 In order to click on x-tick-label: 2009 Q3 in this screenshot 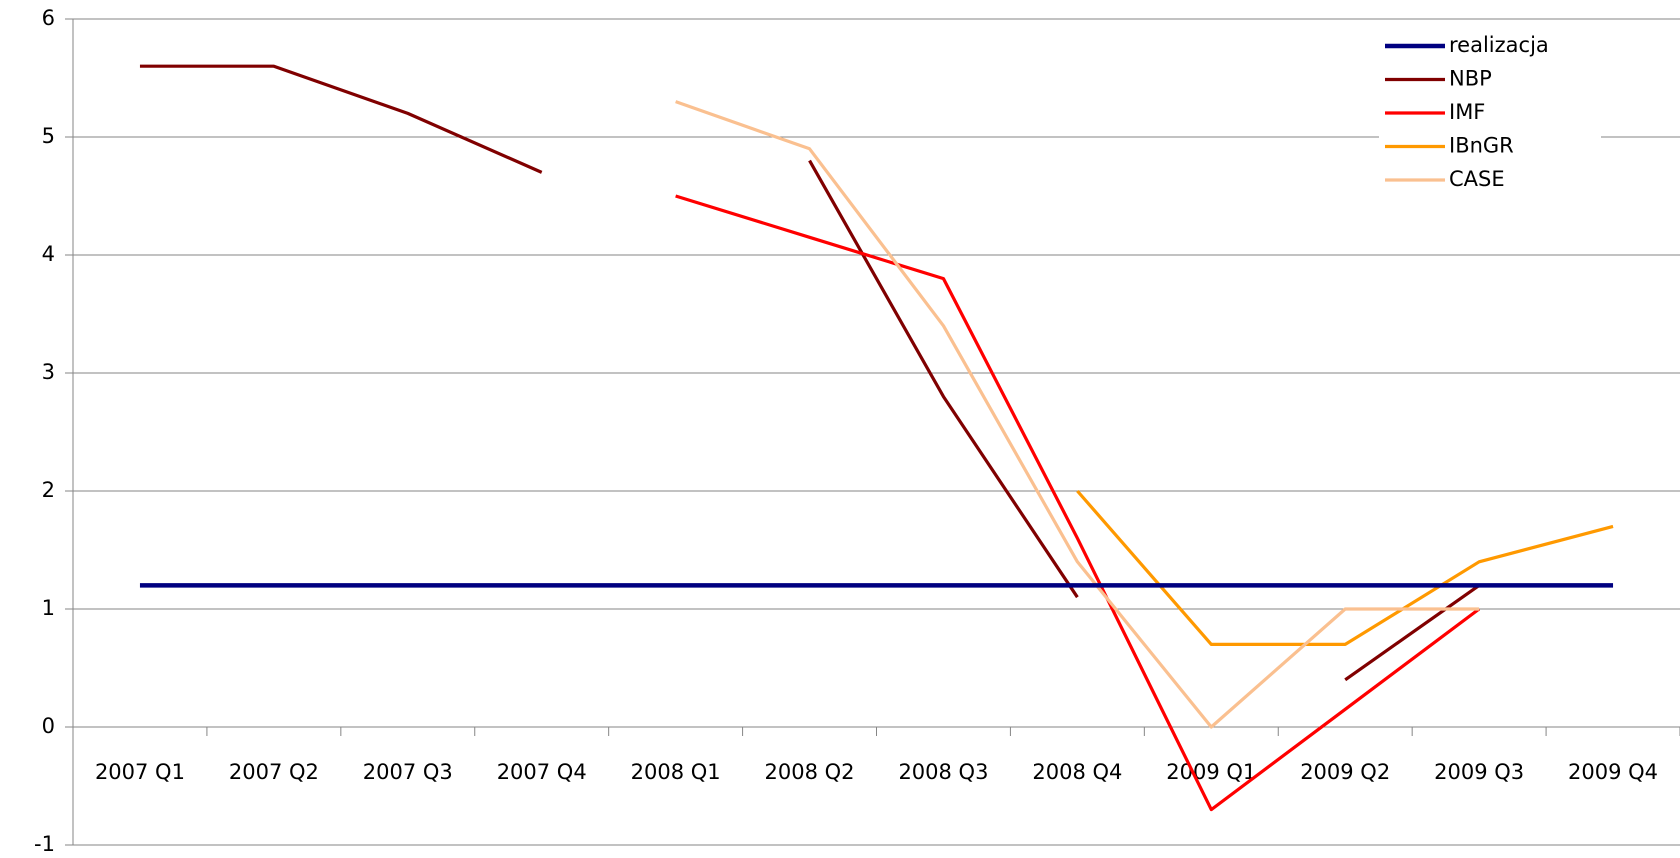, I will do `click(1479, 772)`.